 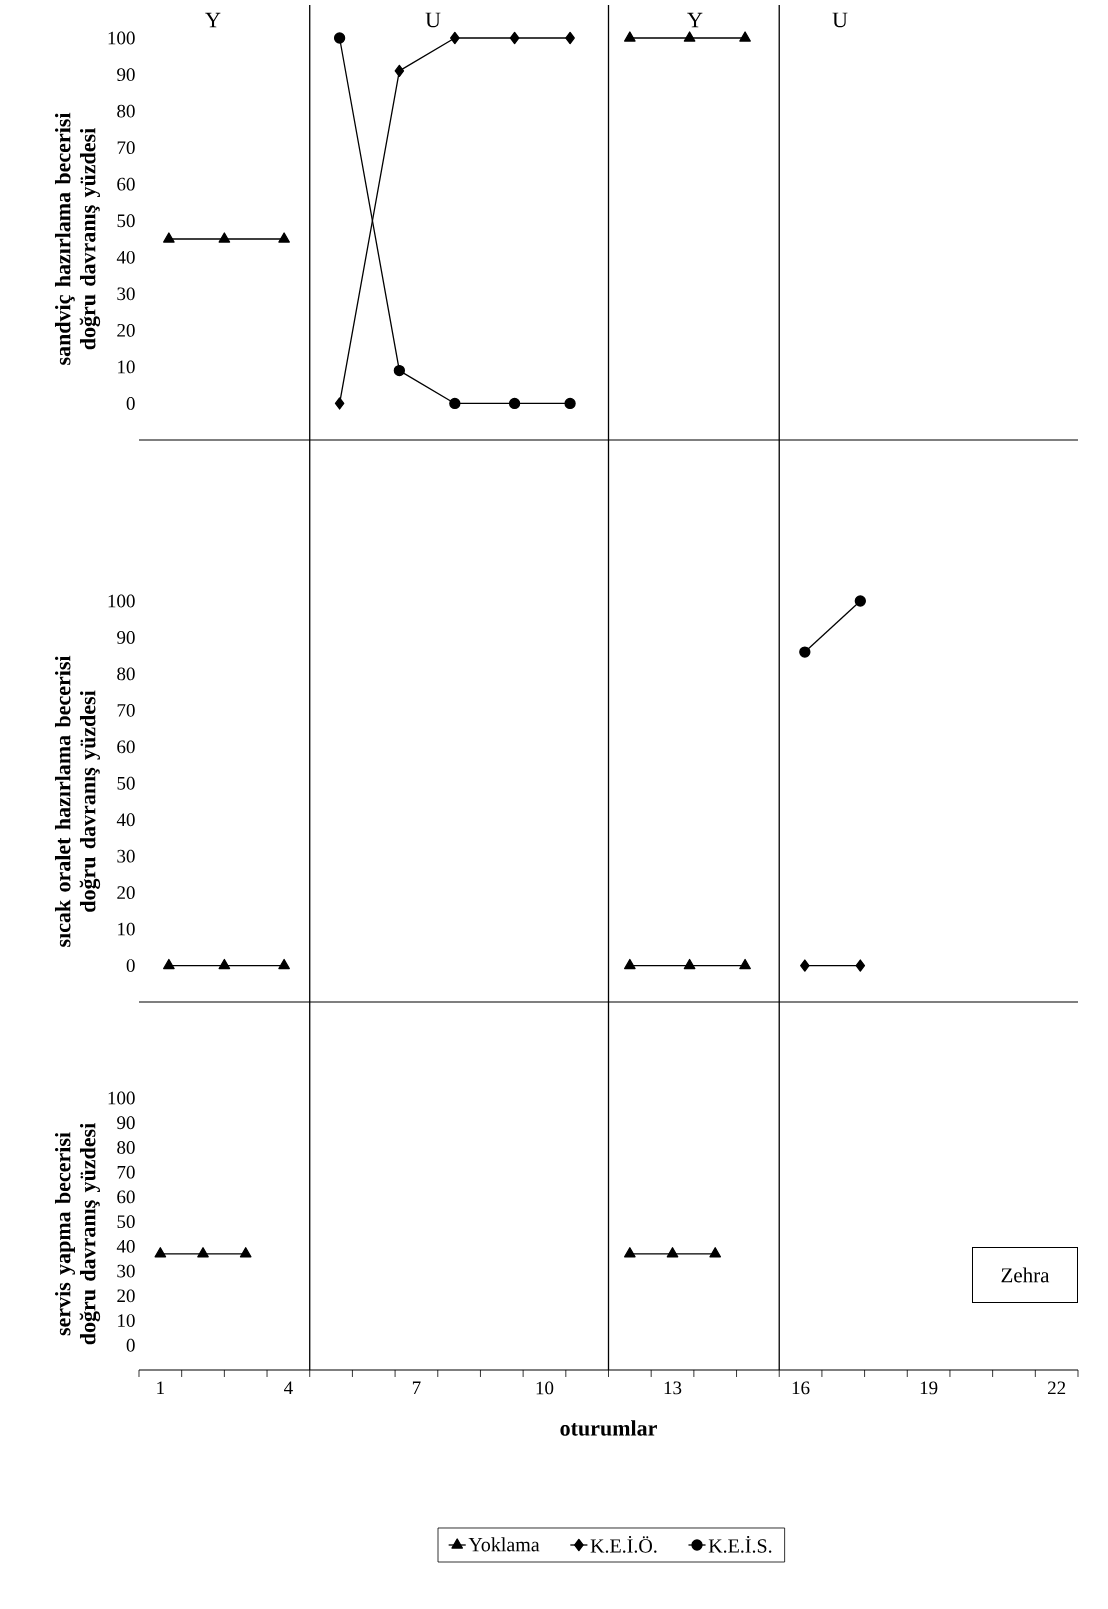 I want to click on y-axis-title: sandviç hazırlama becerisi doğru davranış yüzdesi, so click(x=77, y=238).